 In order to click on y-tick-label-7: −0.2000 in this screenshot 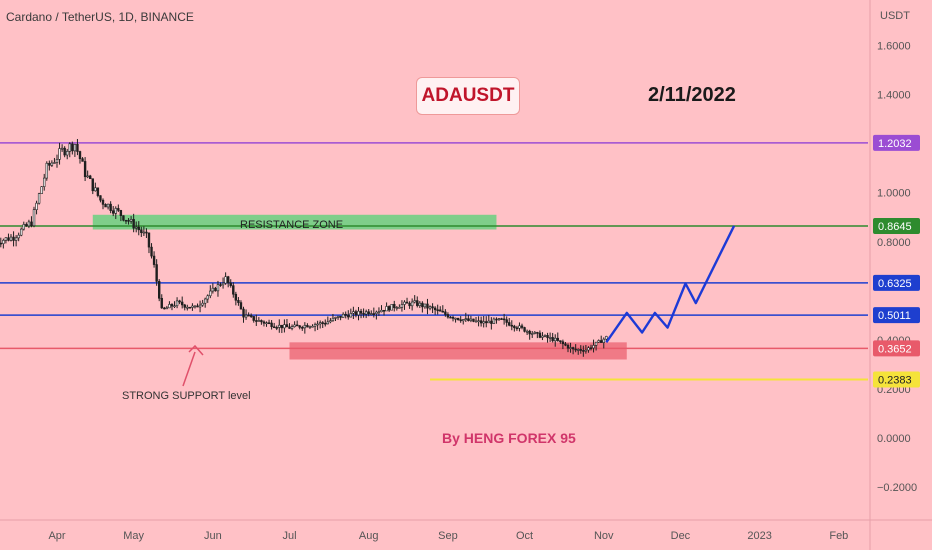, I will do `click(897, 488)`.